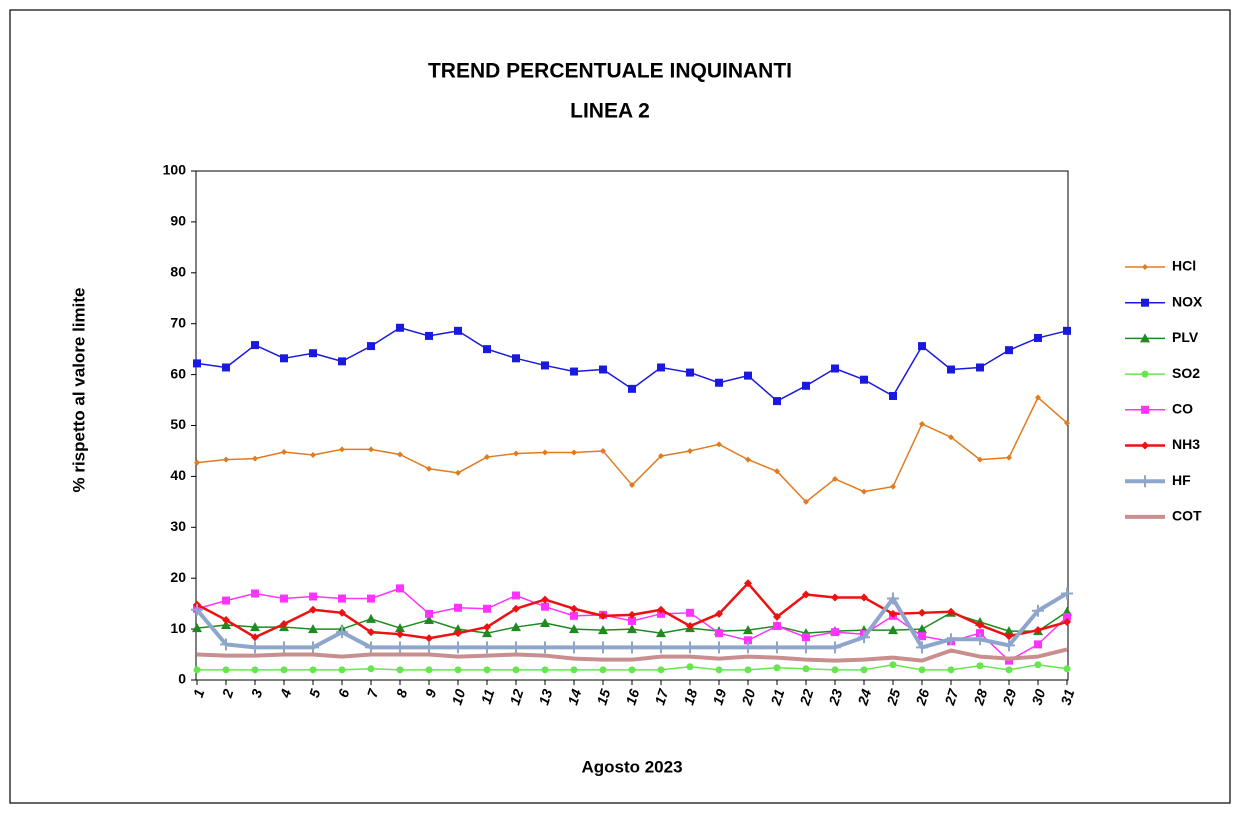  What do you see at coordinates (1009, 697) in the screenshot?
I see `x-tick-label: 29` at bounding box center [1009, 697].